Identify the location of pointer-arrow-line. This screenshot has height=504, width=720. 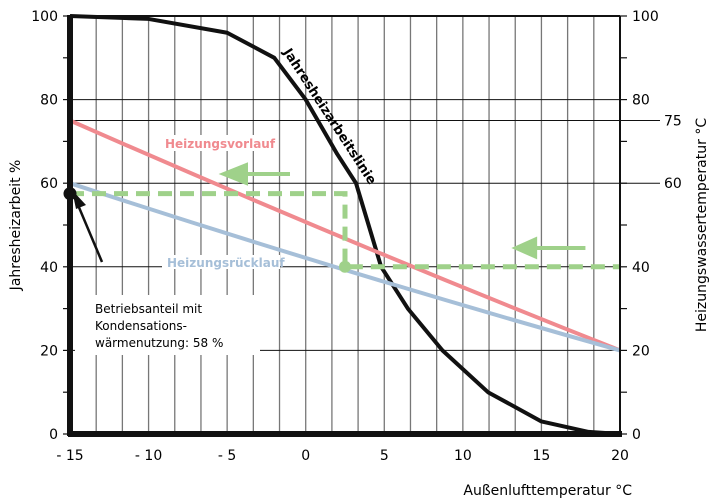
(90, 233).